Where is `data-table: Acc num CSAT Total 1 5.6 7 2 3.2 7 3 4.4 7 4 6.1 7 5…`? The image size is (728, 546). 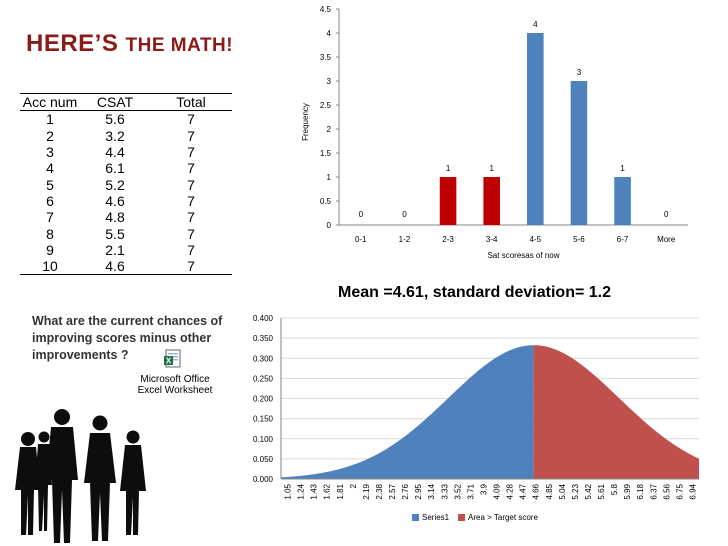
data-table: Acc num CSAT Total 1 5.6 7 2 3.2 7 3 4.4 7 4 6.1 7 5… is located at coordinates (126, 184).